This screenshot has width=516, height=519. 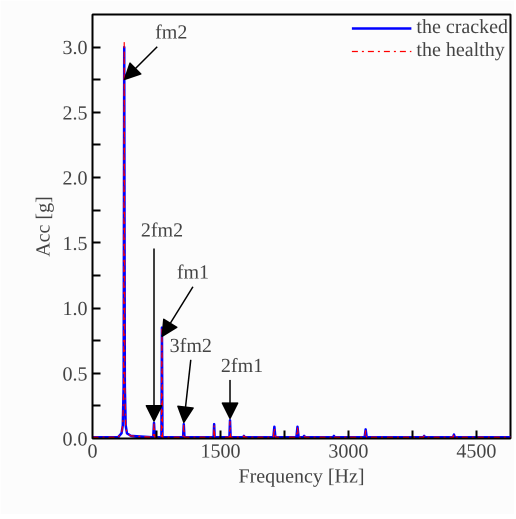 I want to click on x-axis-title: Frequency [Hz], so click(x=301, y=477).